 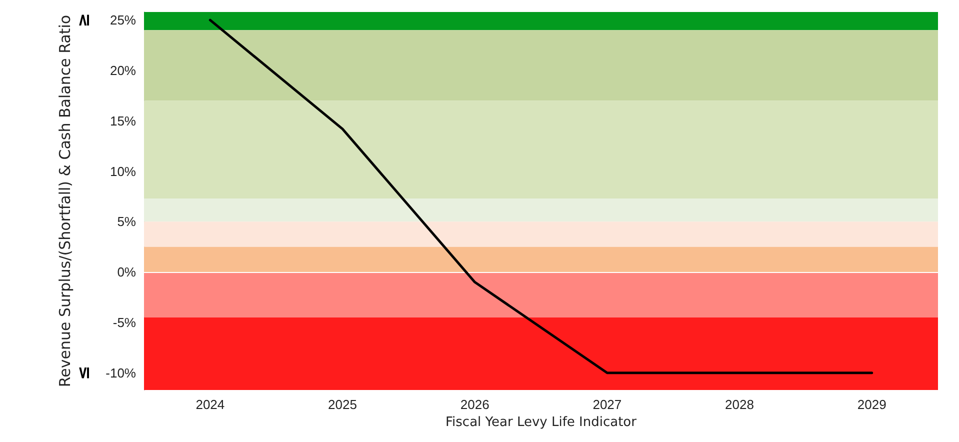 What do you see at coordinates (123, 70) in the screenshot?
I see `y-tick-label: 20%` at bounding box center [123, 70].